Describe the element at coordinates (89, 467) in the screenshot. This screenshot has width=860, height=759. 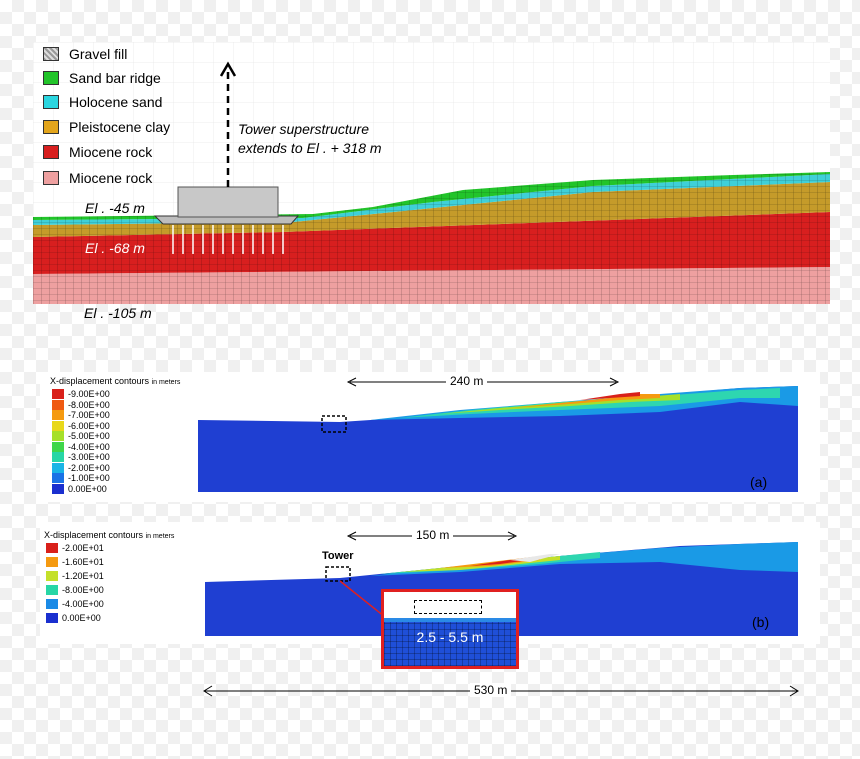
I see `colorbar-label: -2.00E+00` at that location.